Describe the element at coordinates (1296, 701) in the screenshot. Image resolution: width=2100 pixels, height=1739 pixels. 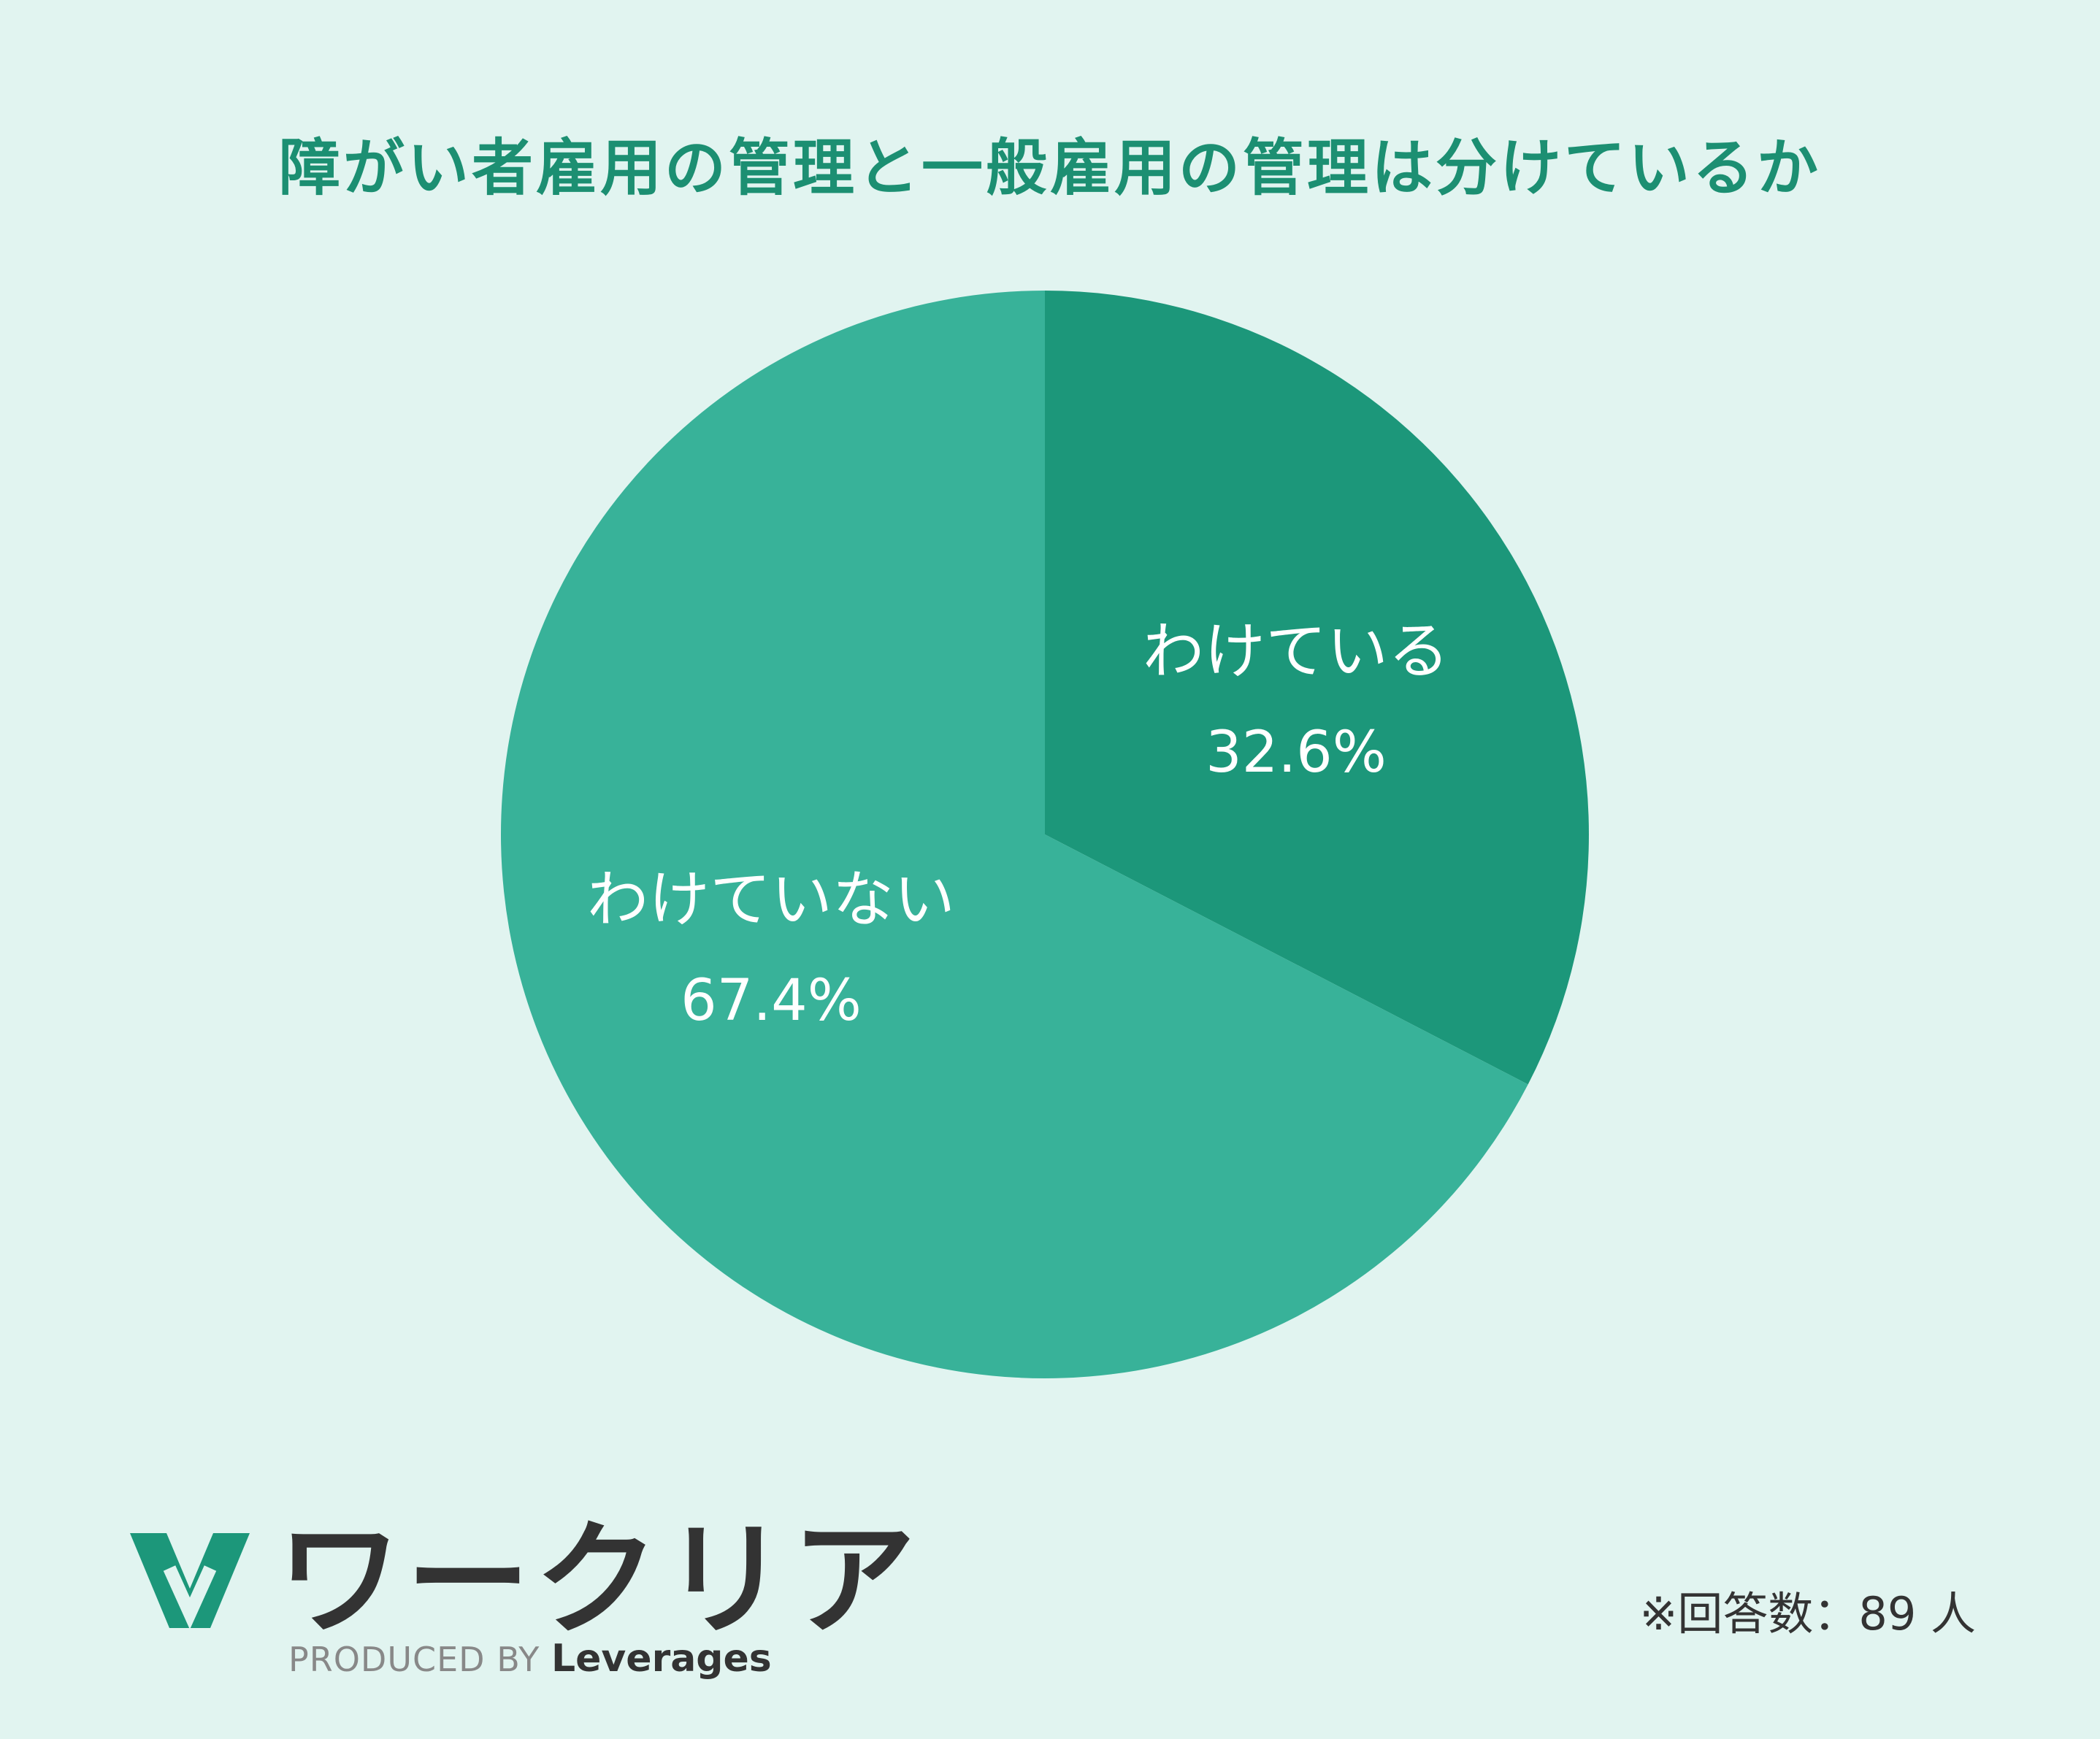
I see `slice-label-wakete-iru: わけている 32.6%` at that location.